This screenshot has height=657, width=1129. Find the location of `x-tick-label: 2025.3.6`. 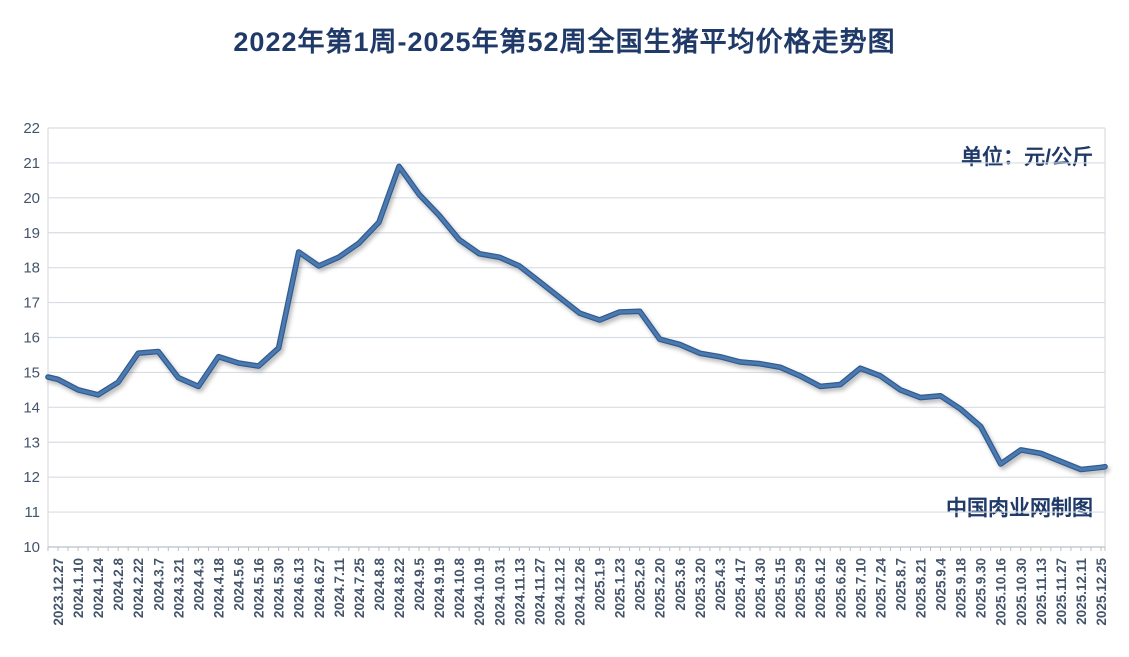

x-tick-label: 2025.3.6 is located at coordinates (680, 584).